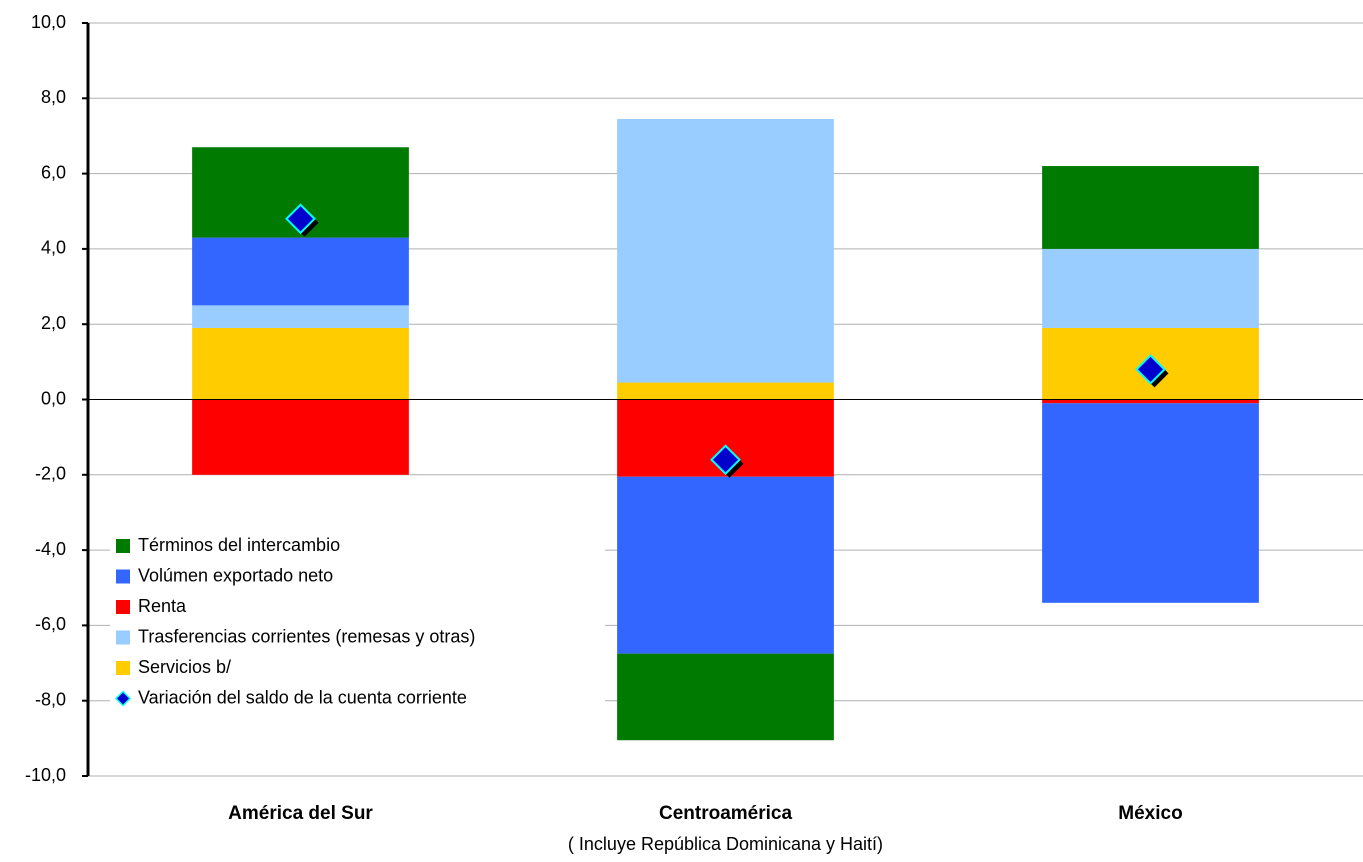  What do you see at coordinates (123, 698) in the screenshot?
I see `legend-marker` at bounding box center [123, 698].